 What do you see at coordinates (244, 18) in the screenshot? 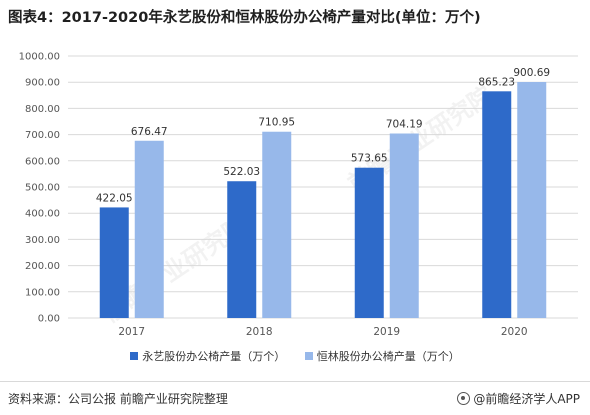
I see `chart-title: 图表4：2017-2020年永艺股份和恒林股份办公椅产量对比(单位：万个)` at bounding box center [244, 18].